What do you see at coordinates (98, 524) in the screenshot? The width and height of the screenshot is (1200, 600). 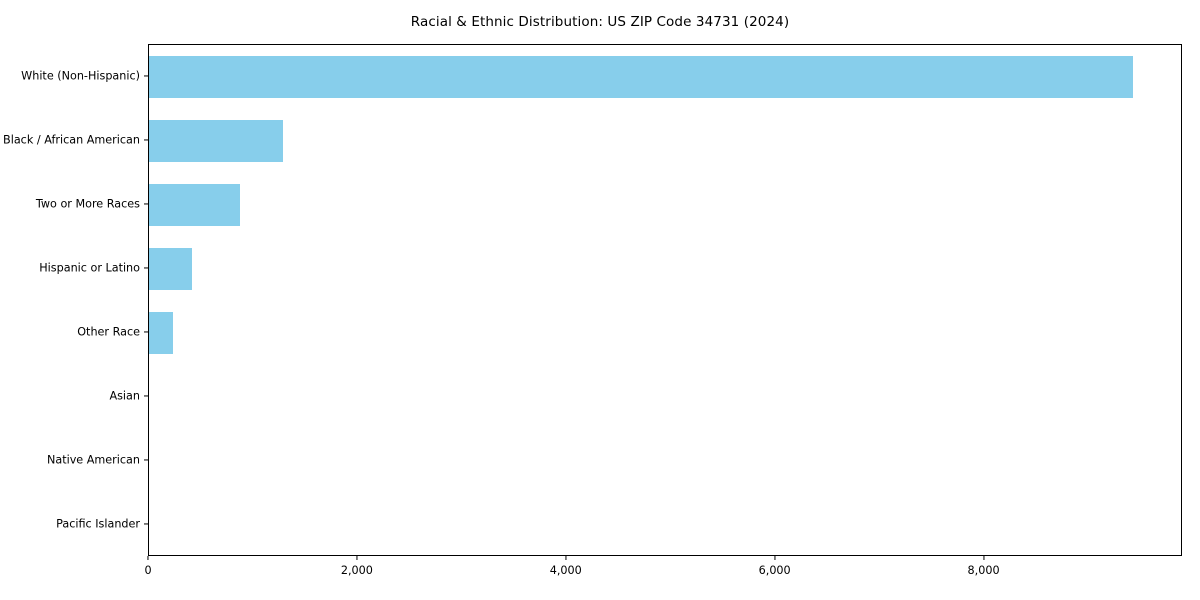 I see `y-axis-tick-label: Pacific Islander` at bounding box center [98, 524].